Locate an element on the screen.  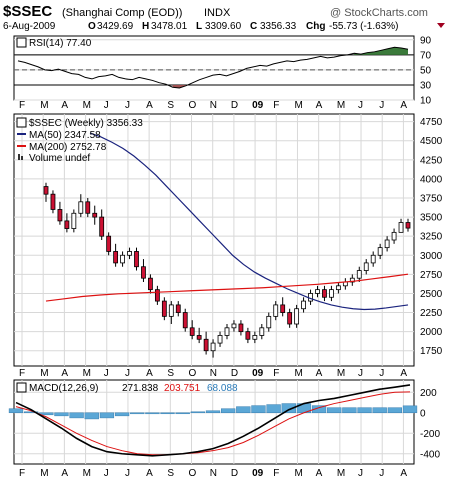
volume-legend: Volume undef is located at coordinates (59, 158).